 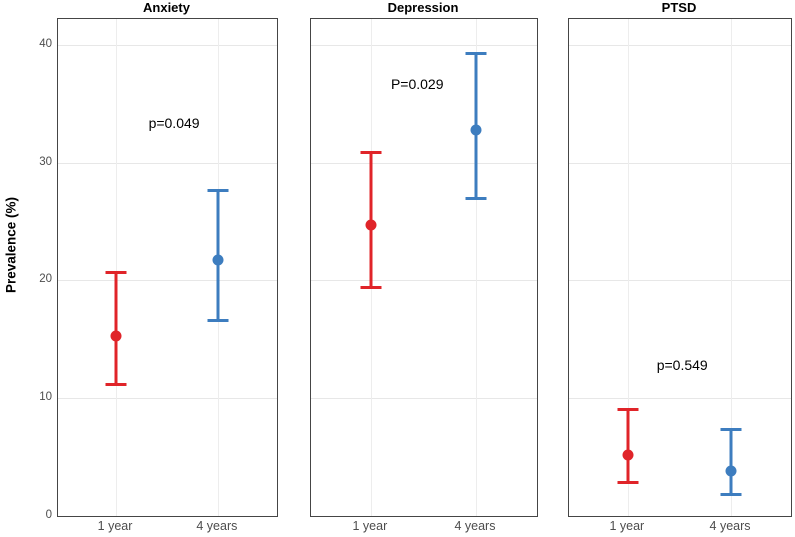 What do you see at coordinates (174, 122) in the screenshot?
I see `p-value-label: p=0.049` at bounding box center [174, 122].